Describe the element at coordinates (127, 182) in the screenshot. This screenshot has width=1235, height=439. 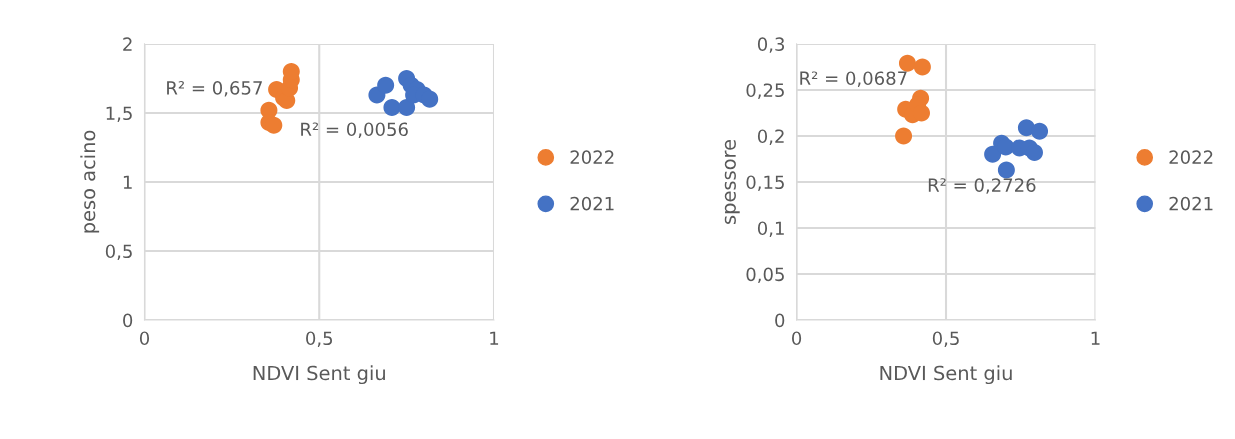
I see `y-tick-label: 1` at that location.